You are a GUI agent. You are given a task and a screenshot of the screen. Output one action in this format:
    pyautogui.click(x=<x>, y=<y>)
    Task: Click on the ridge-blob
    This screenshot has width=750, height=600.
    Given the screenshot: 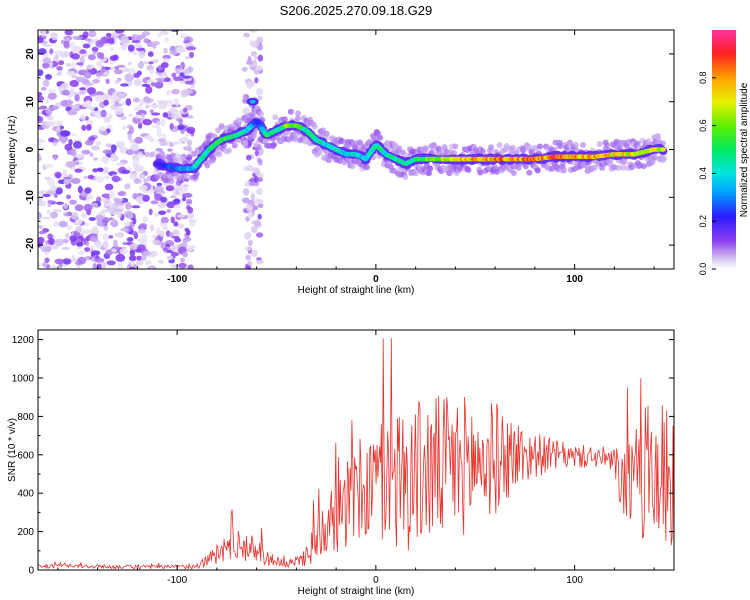 What is the action you would take?
    pyautogui.click(x=252, y=101)
    